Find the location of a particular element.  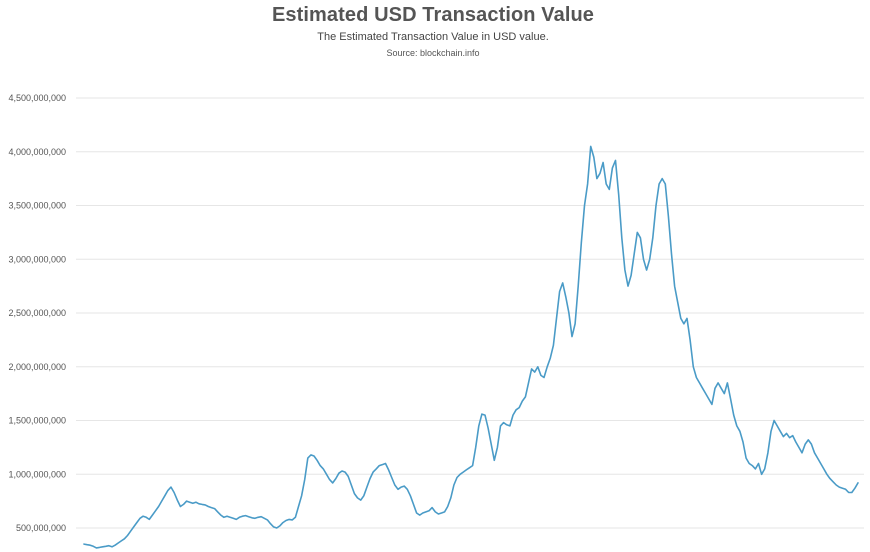

y-tick-label: 1,500,000,000 is located at coordinates (37, 421).